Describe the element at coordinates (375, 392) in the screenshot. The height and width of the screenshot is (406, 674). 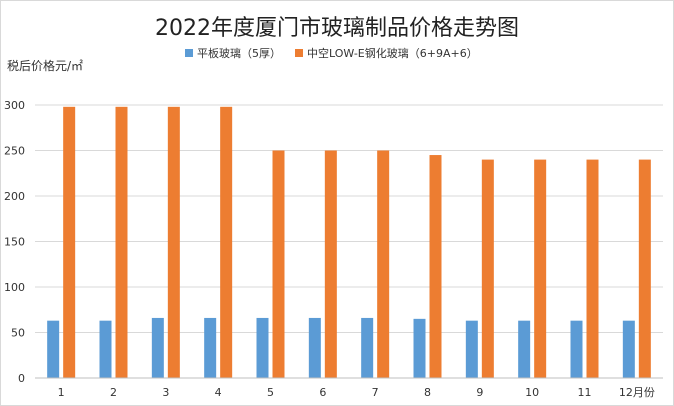
I see `x-tick-label: 7` at that location.